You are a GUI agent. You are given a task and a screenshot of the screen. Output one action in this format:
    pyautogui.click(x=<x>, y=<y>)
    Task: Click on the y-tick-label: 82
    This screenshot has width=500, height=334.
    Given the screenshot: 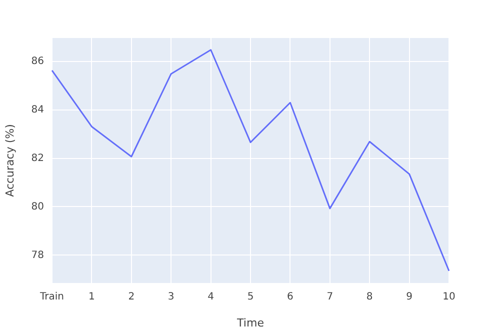 What is the action you would take?
    pyautogui.click(x=37, y=158)
    